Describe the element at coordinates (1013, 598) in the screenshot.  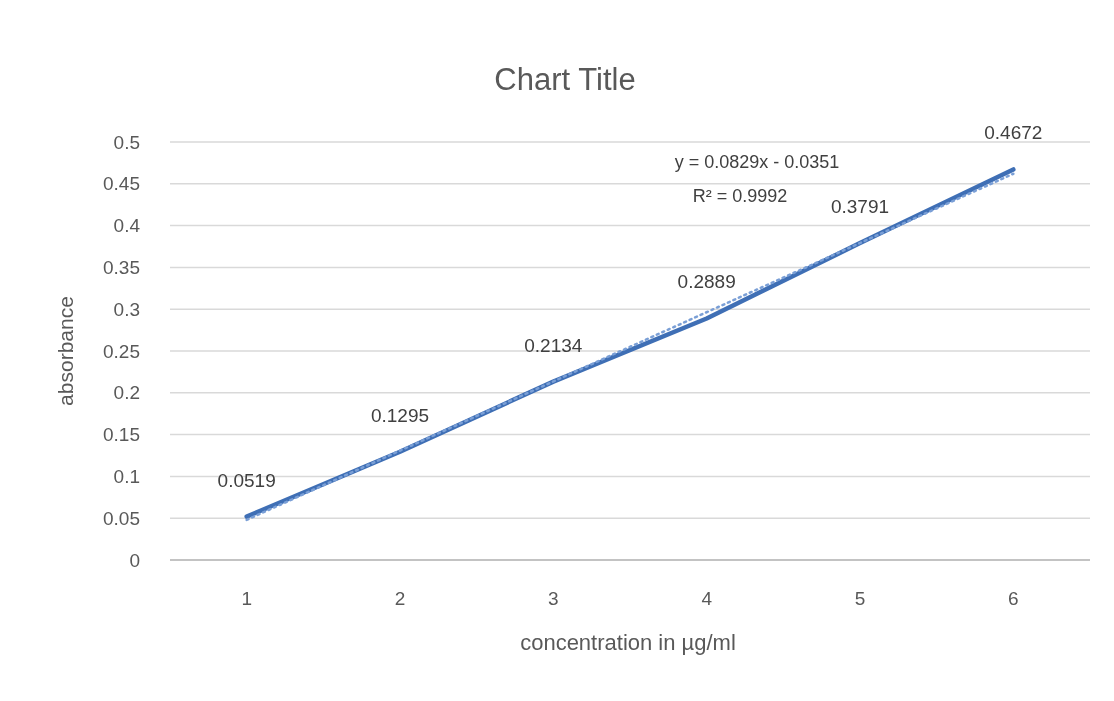
I see `x-tick-label: 6` at that location.